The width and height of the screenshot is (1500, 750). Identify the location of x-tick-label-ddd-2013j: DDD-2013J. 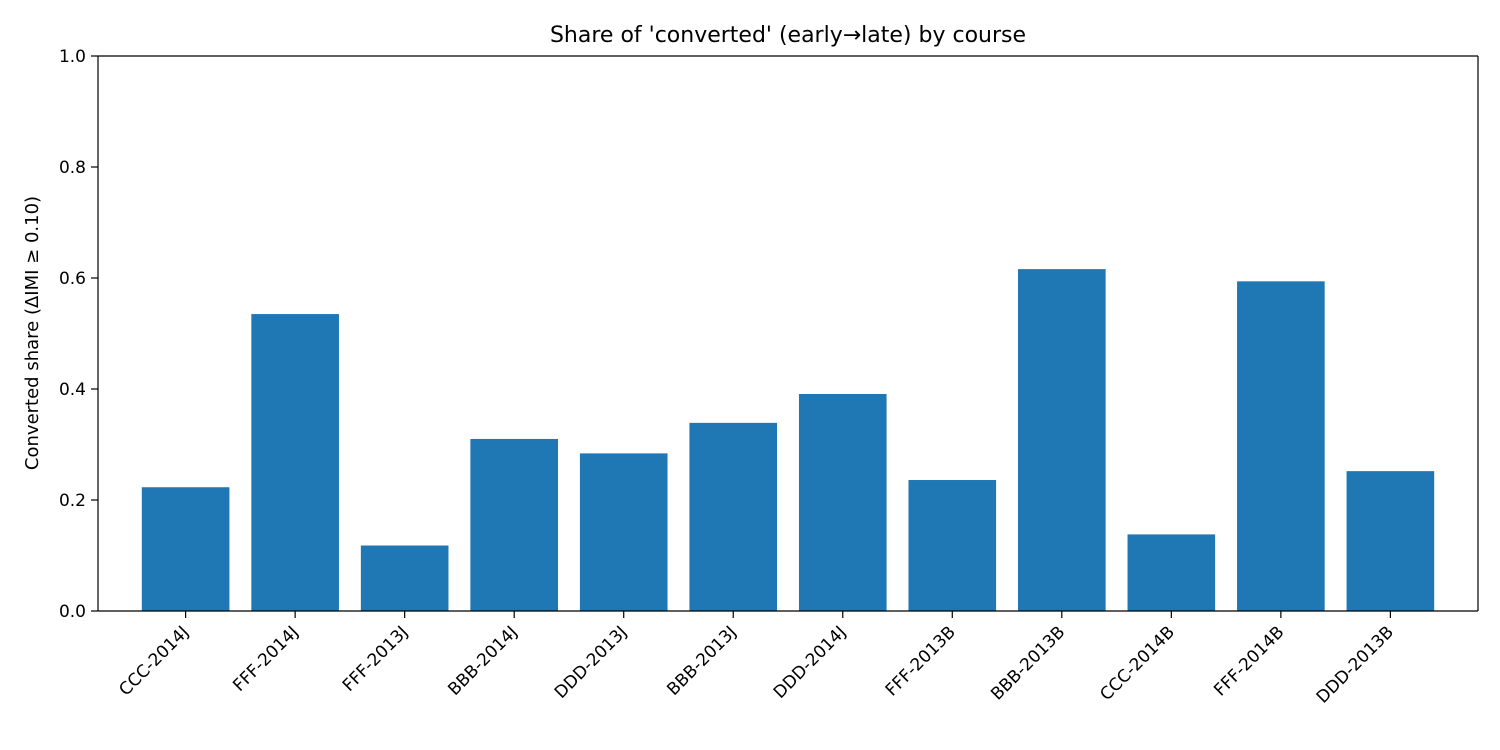
(591, 662).